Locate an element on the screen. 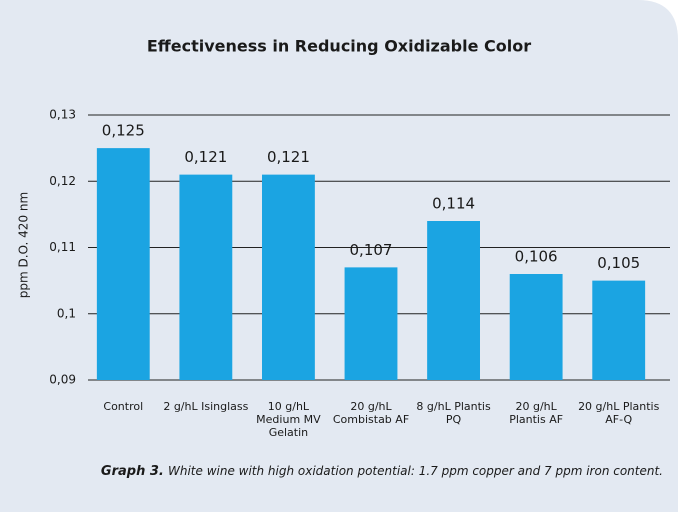 The height and width of the screenshot is (512, 678). x-tick-label: 2 g/hL Isinglass is located at coordinates (205, 406).